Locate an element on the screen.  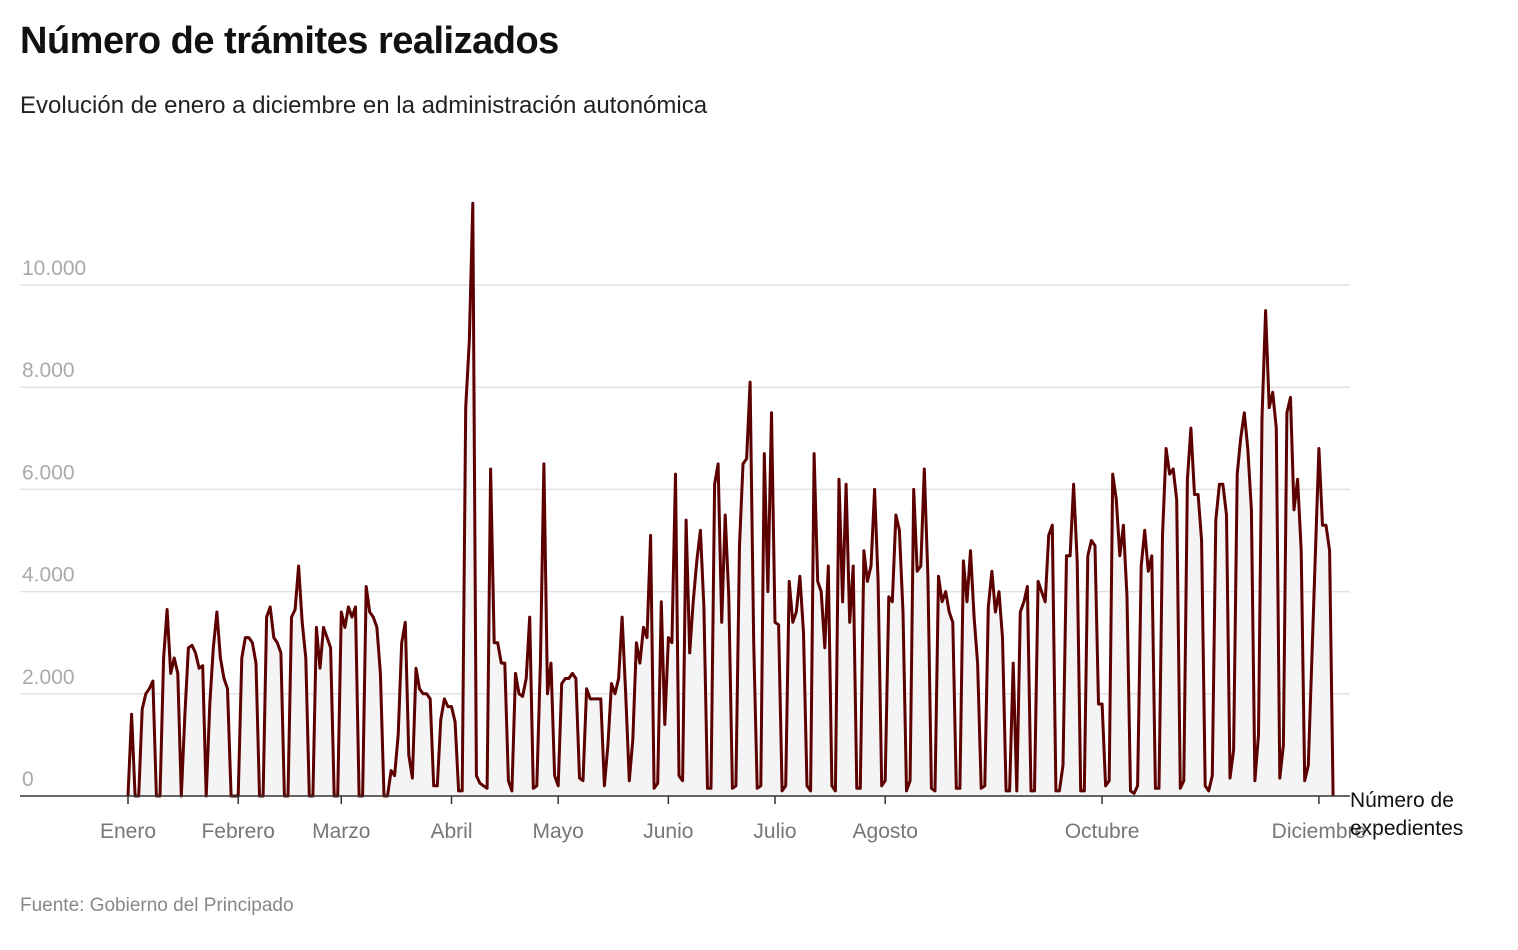
series-label: Número de expedientes is located at coordinates (1407, 814).